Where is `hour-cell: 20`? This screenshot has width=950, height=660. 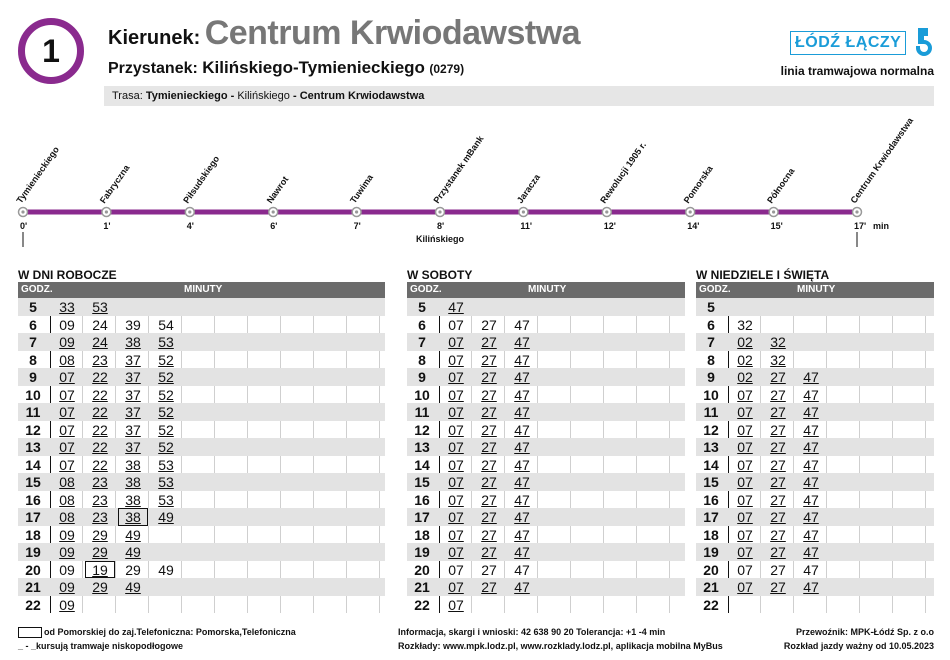
hour-cell: 20 is located at coordinates (711, 569).